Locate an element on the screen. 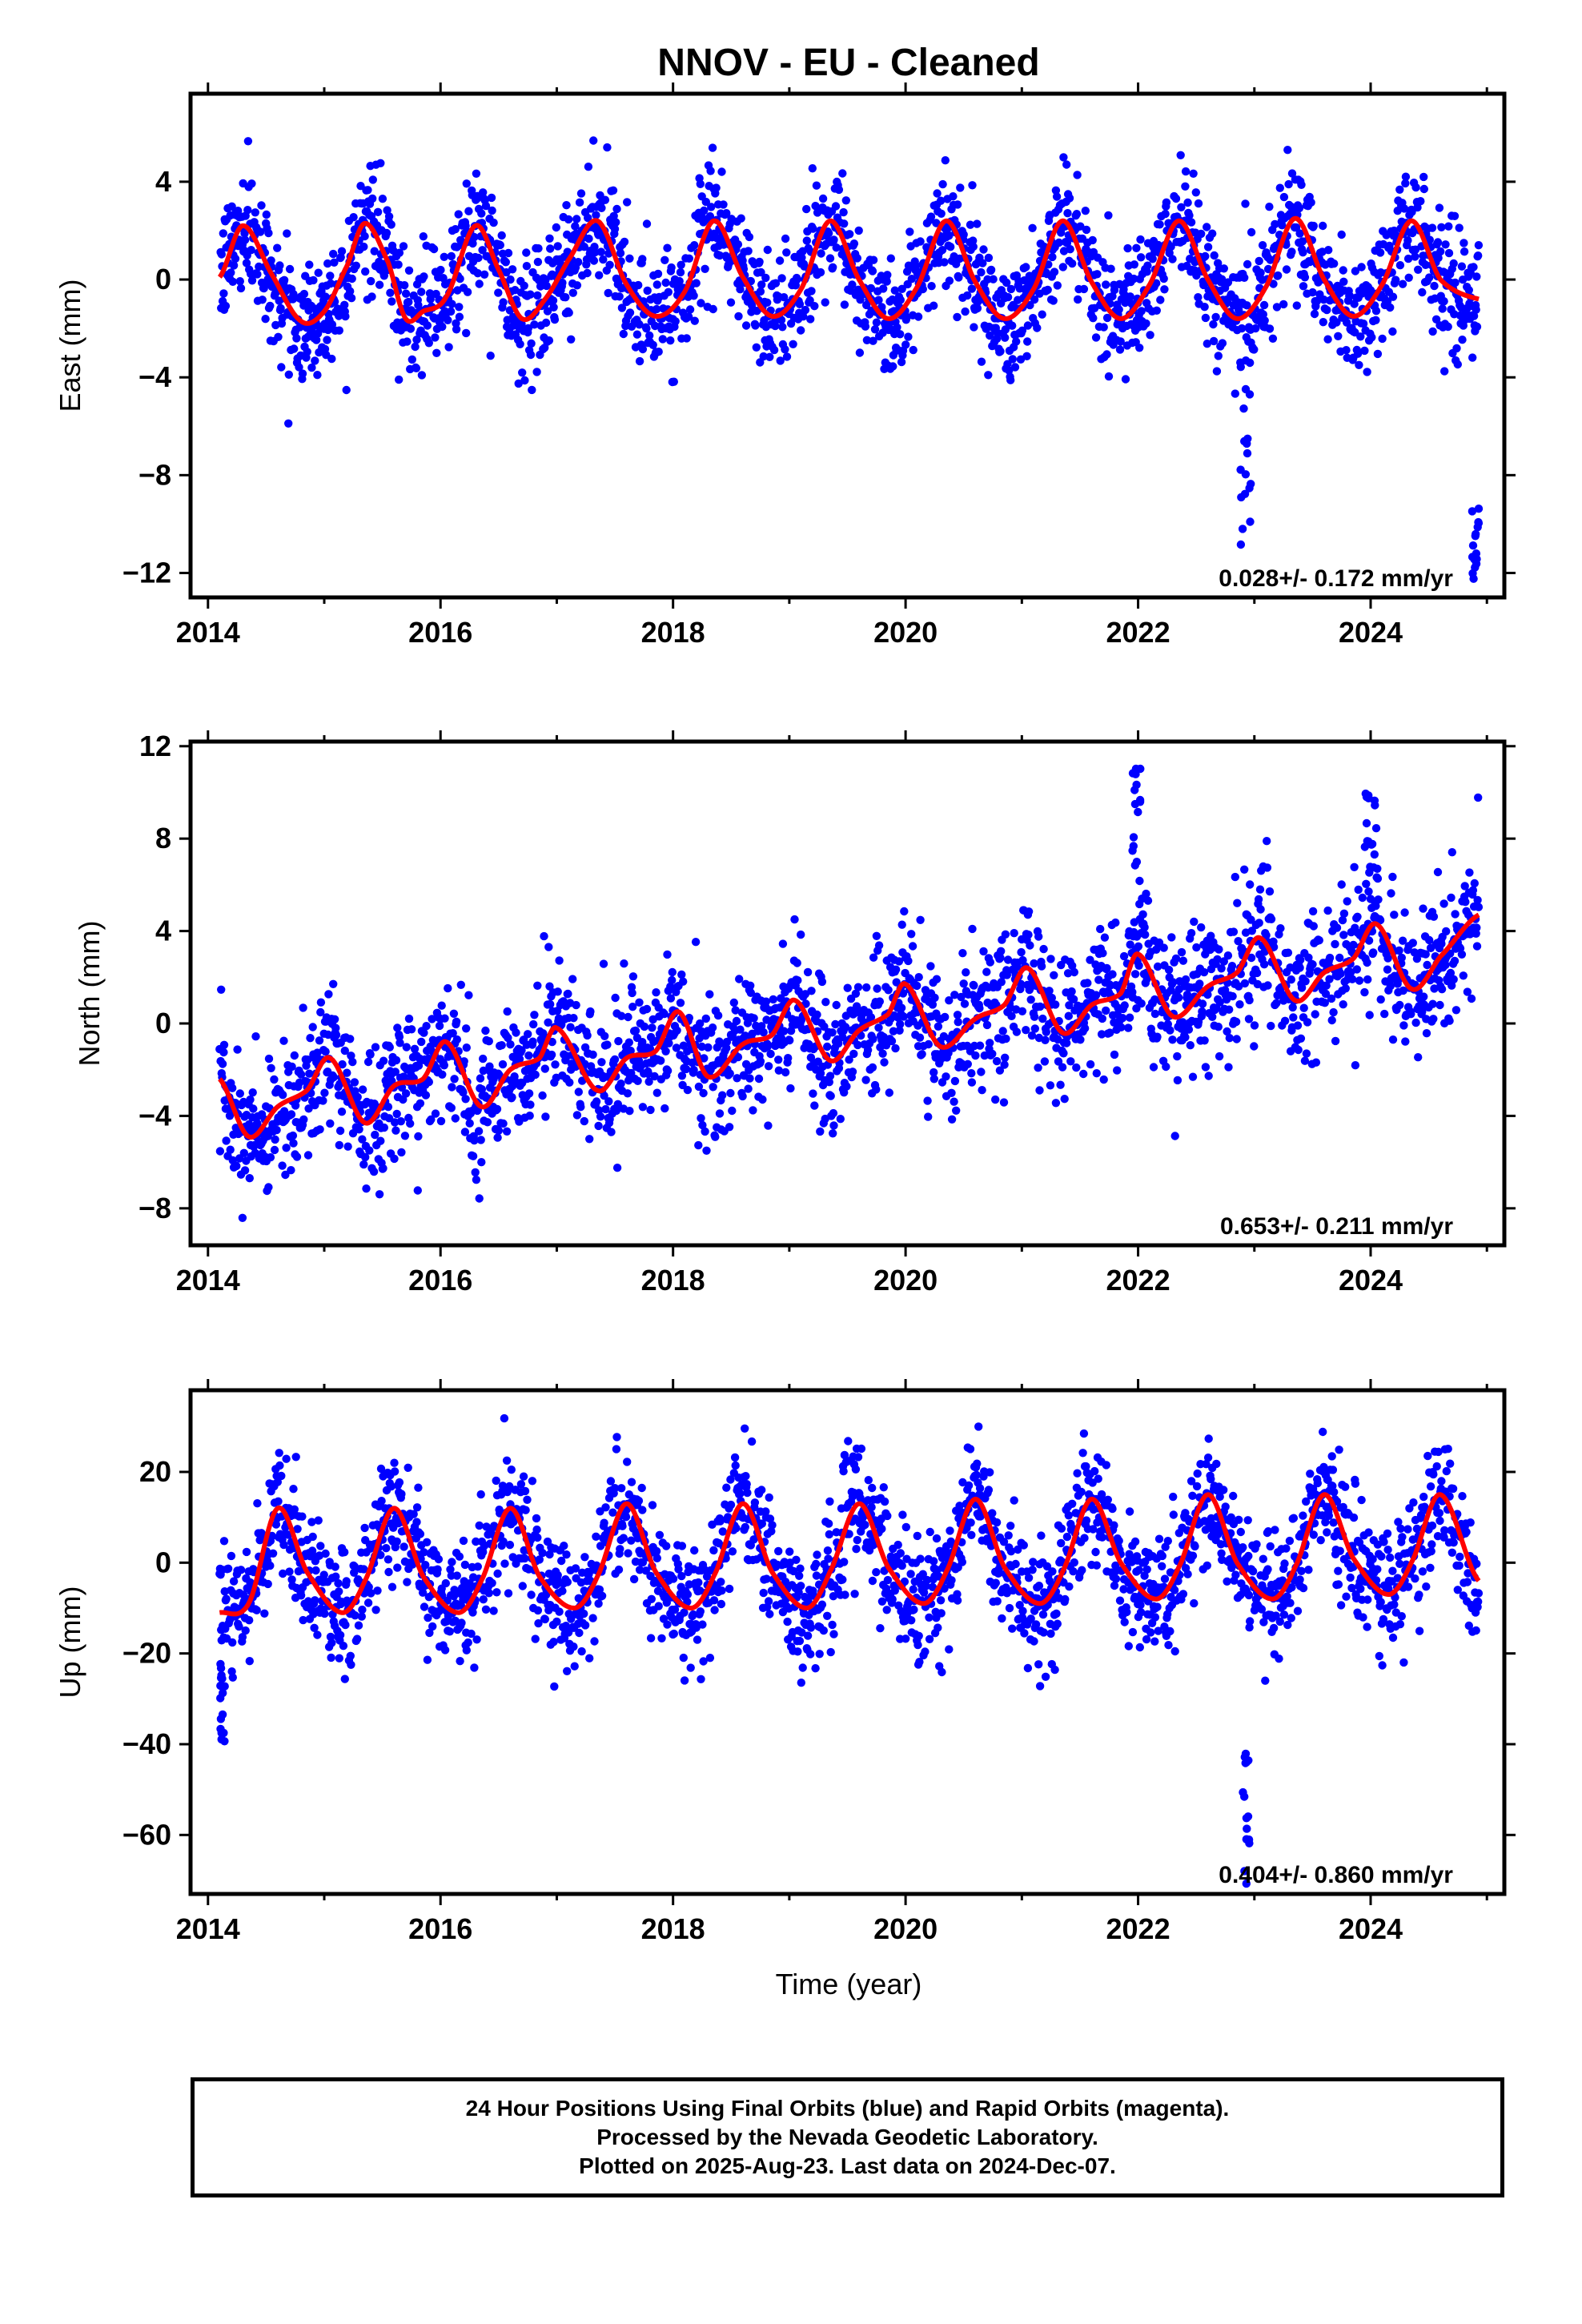 The height and width of the screenshot is (2324, 1582). east-ylabel: East (mm) is located at coordinates (70, 345).